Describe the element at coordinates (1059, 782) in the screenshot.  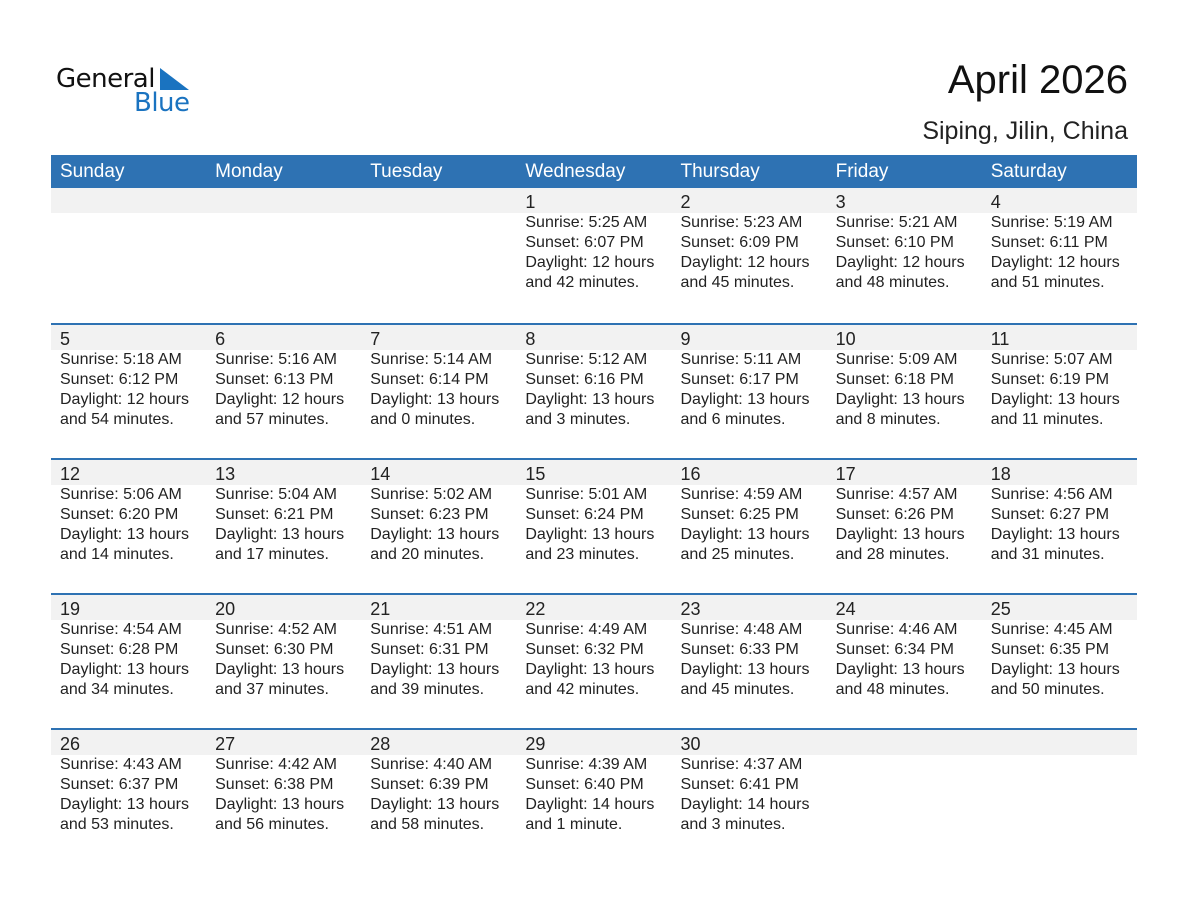
I see `empty-cell` at that location.